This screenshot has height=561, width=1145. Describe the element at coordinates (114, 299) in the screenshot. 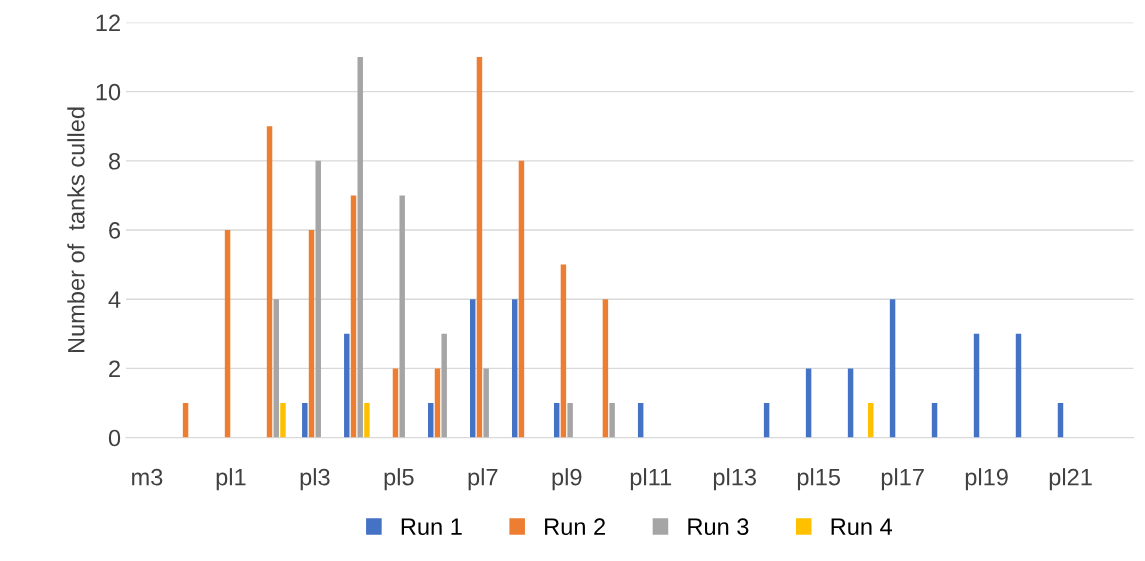

I see `y-tick-label: 4` at that location.